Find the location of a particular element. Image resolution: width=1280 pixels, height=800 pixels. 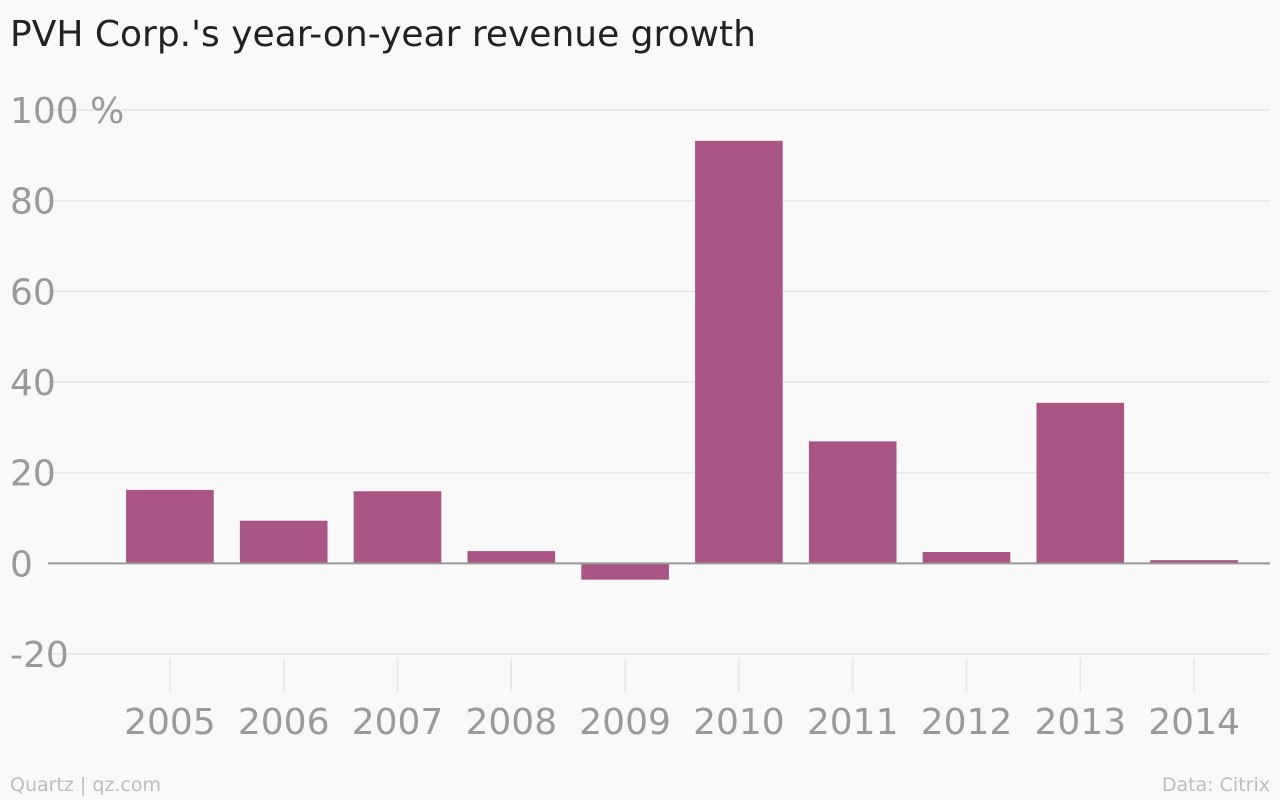

y-tick-label: 20 is located at coordinates (33, 474).